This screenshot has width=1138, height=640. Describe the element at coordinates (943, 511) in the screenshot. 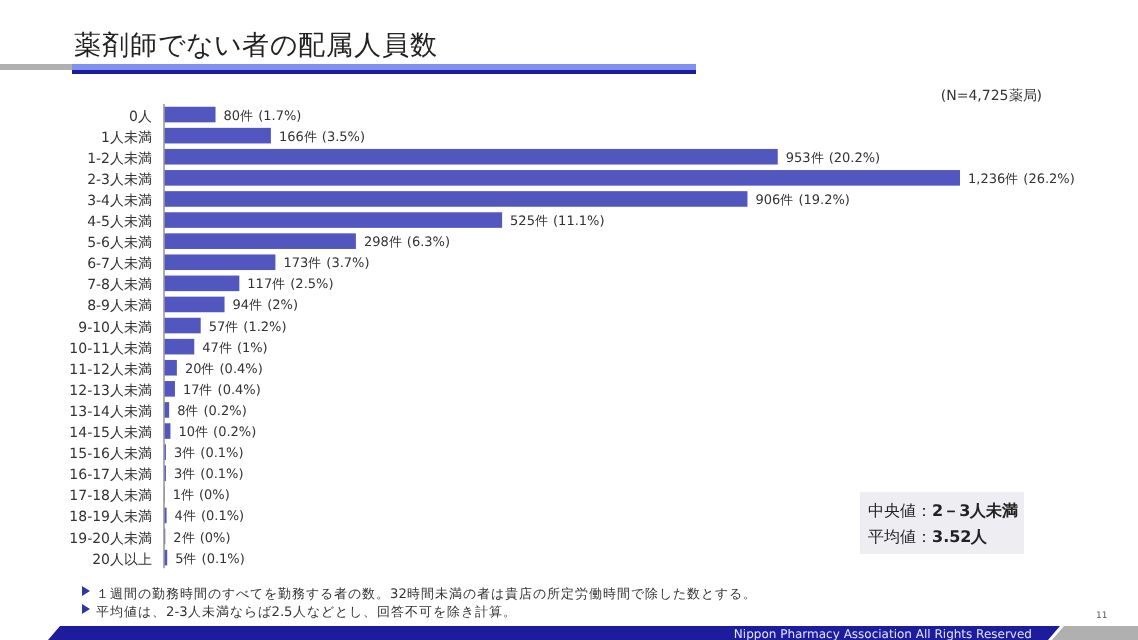

I see `annotation: 中央値：2－3人未満` at that location.